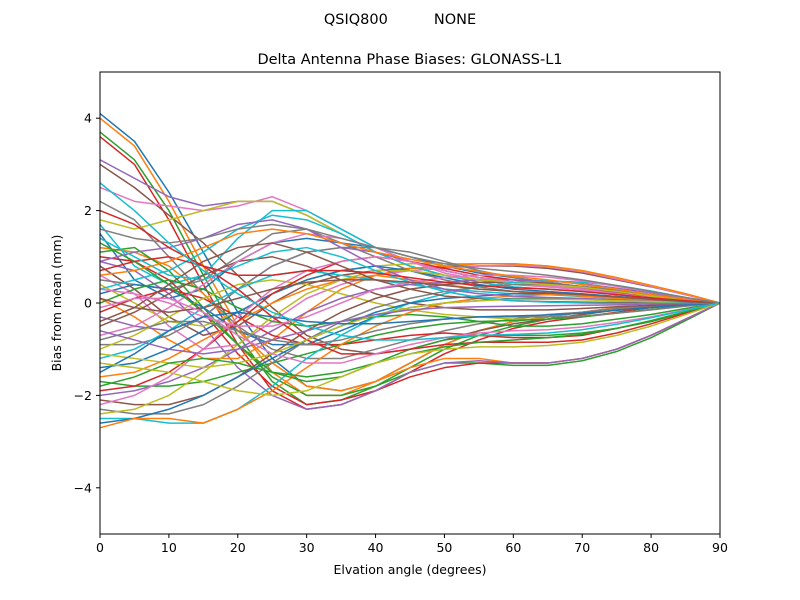 The image size is (800, 600). Describe the element at coordinates (651, 547) in the screenshot. I see `x-tick-label: 80` at that location.